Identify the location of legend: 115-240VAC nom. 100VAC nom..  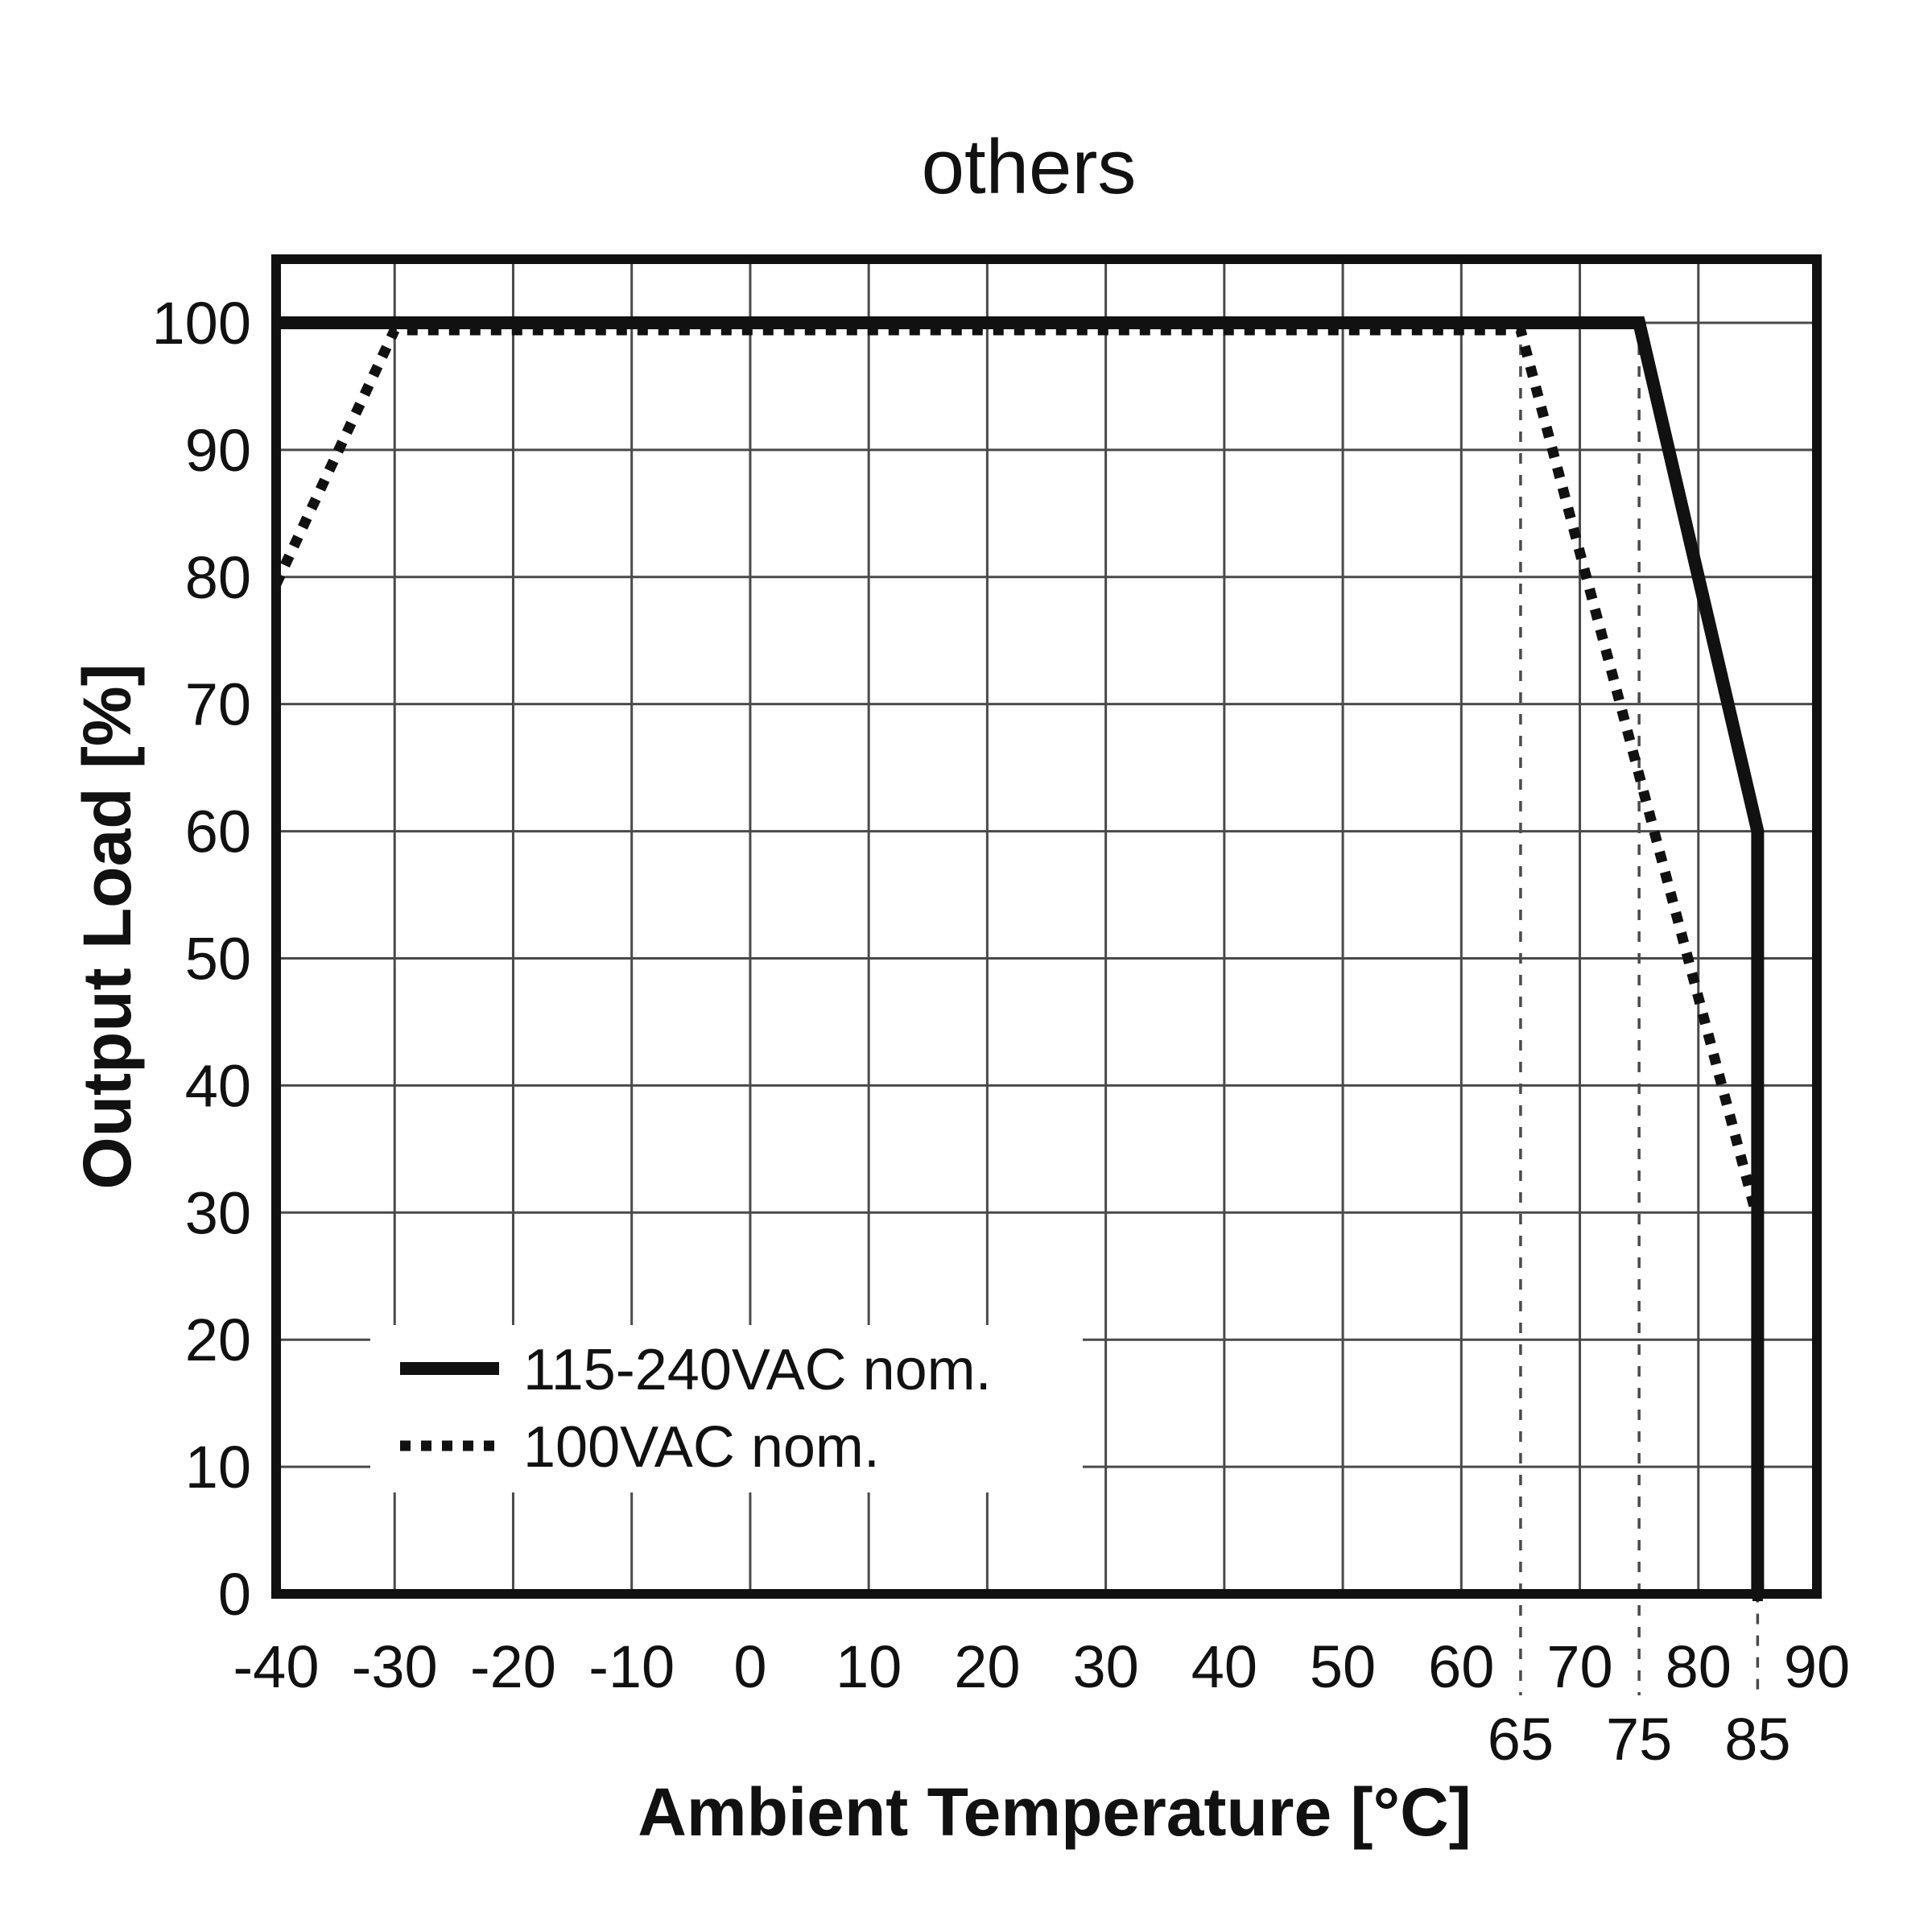
(696, 1409).